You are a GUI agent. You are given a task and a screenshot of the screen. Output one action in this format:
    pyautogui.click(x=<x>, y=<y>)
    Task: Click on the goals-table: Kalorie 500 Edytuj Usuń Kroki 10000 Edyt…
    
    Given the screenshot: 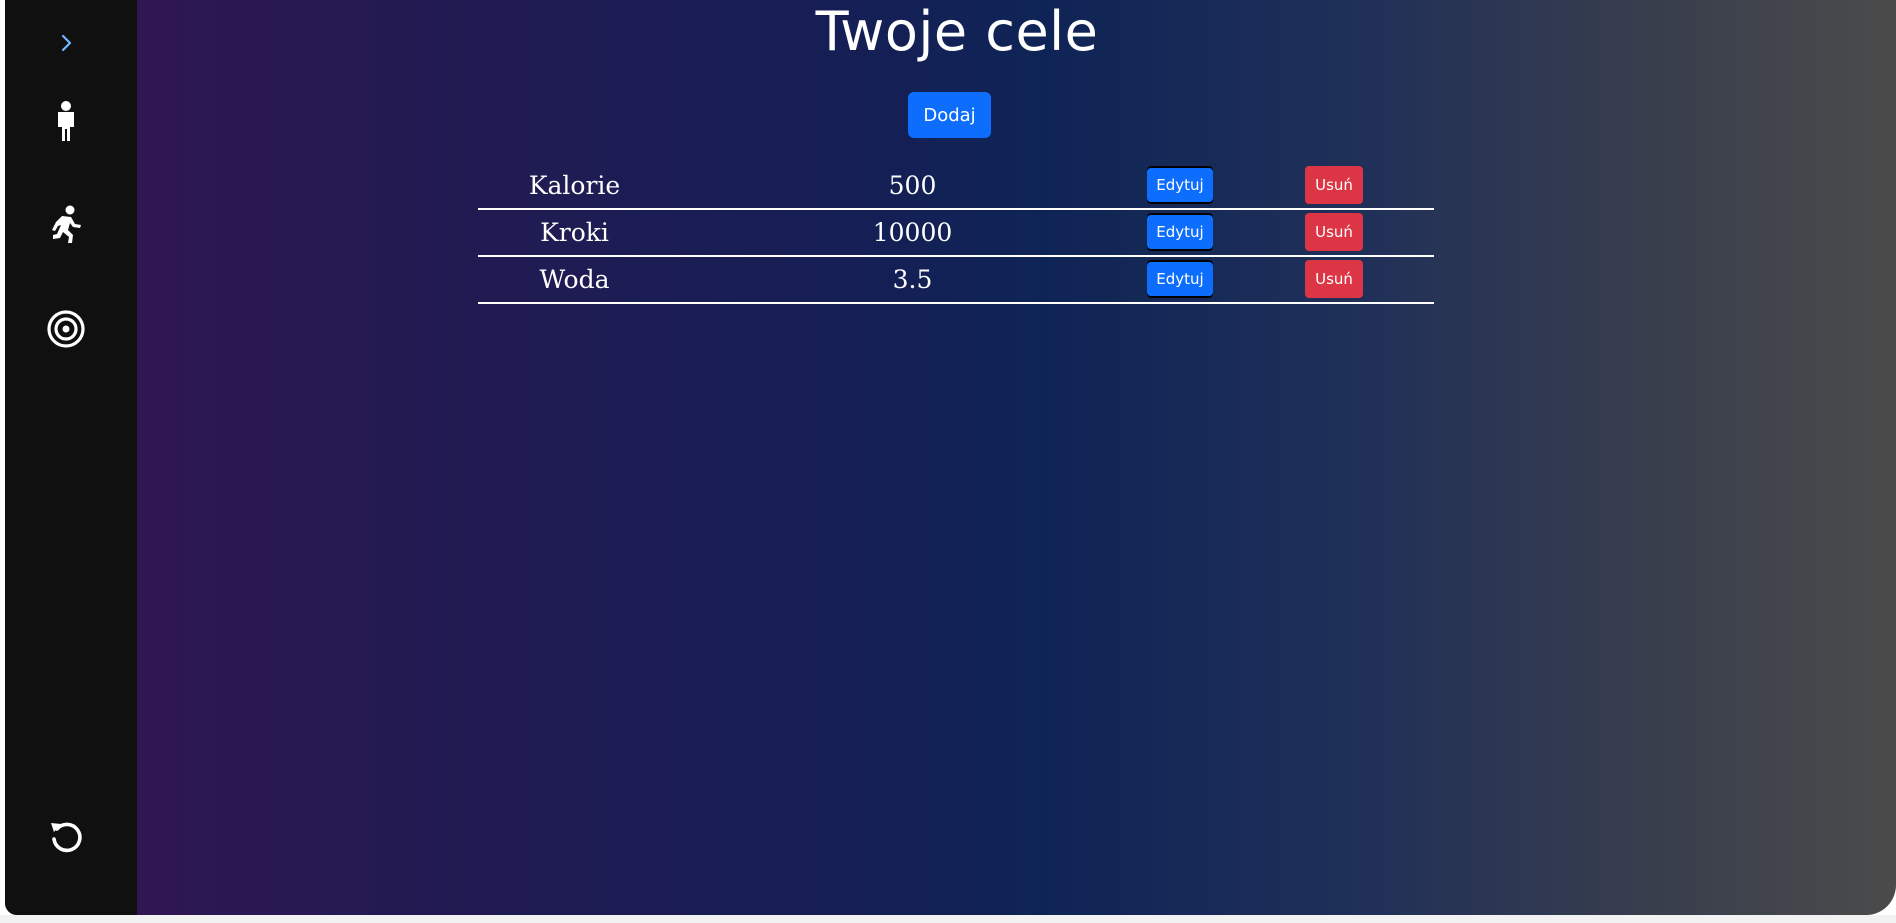 What is the action you would take?
    pyautogui.click(x=956, y=233)
    